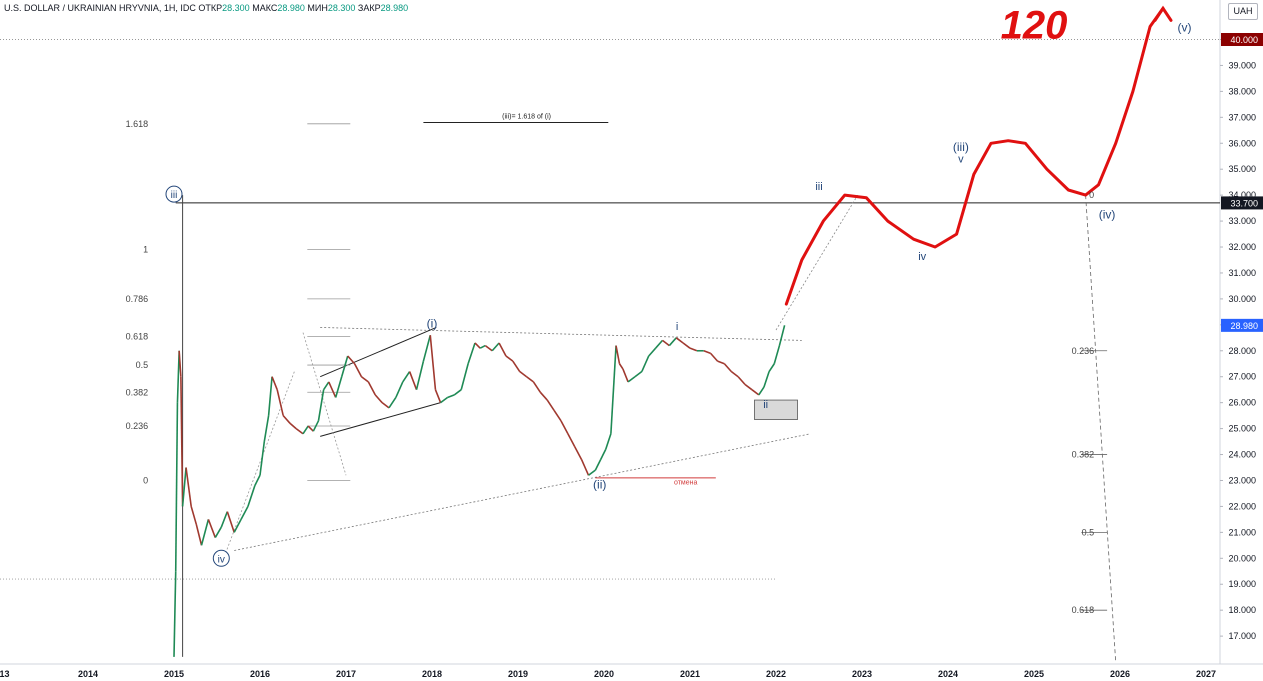  Describe the element at coordinates (1242, 558) in the screenshot. I see `y-tick-label: 20.000` at that location.